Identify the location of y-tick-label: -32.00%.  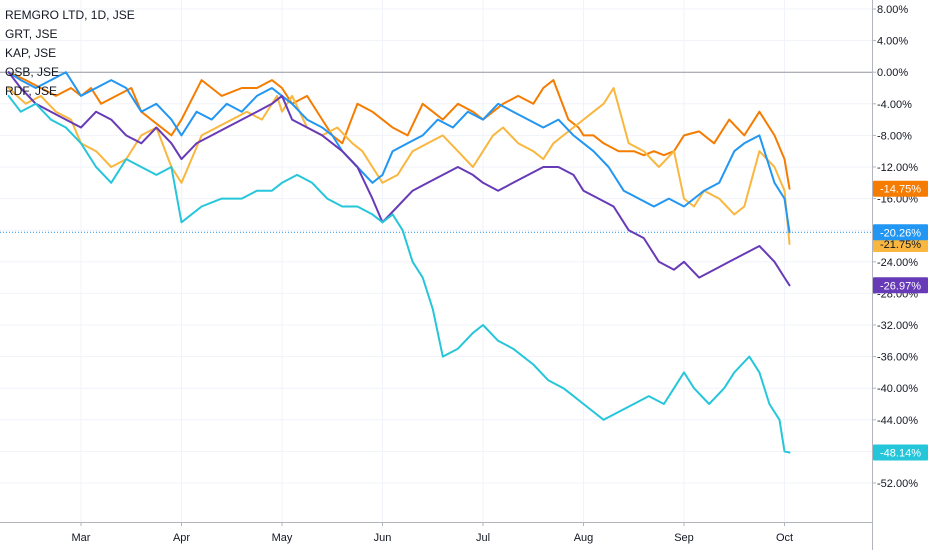
(897, 326).